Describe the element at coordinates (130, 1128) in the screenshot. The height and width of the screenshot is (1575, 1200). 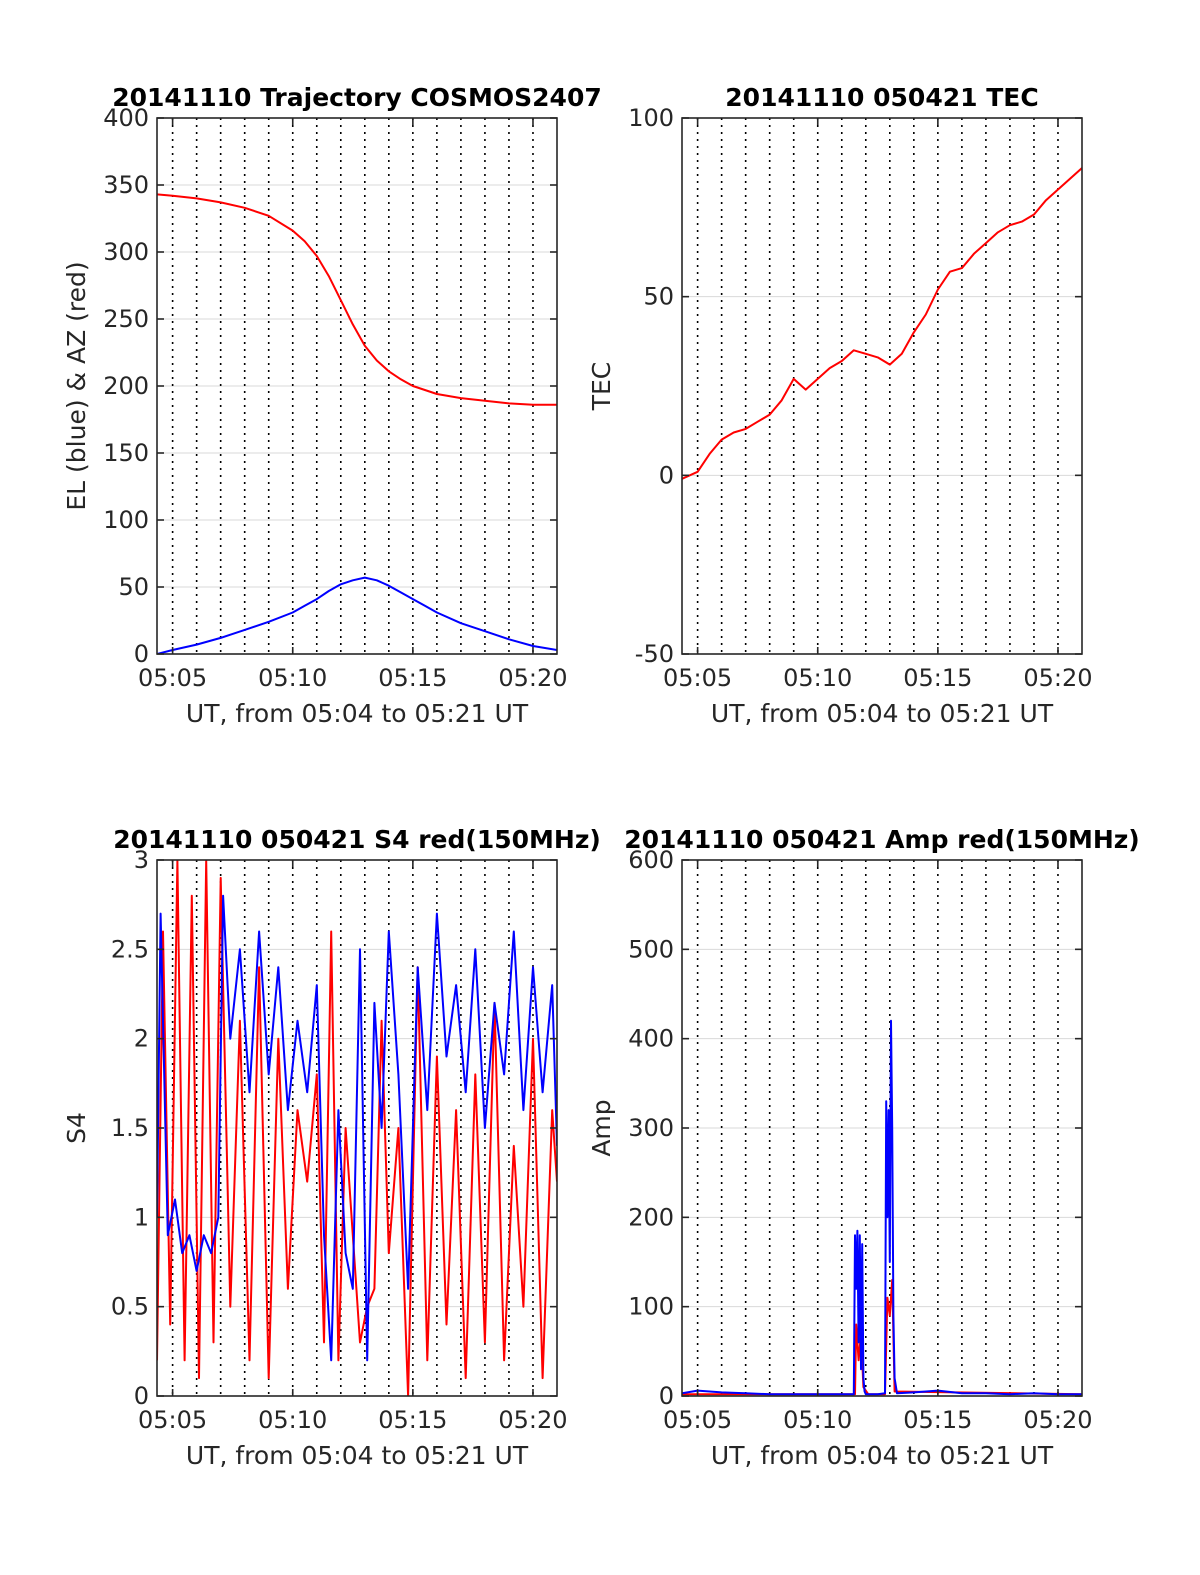
I see `y-tick-label: 1.5` at that location.